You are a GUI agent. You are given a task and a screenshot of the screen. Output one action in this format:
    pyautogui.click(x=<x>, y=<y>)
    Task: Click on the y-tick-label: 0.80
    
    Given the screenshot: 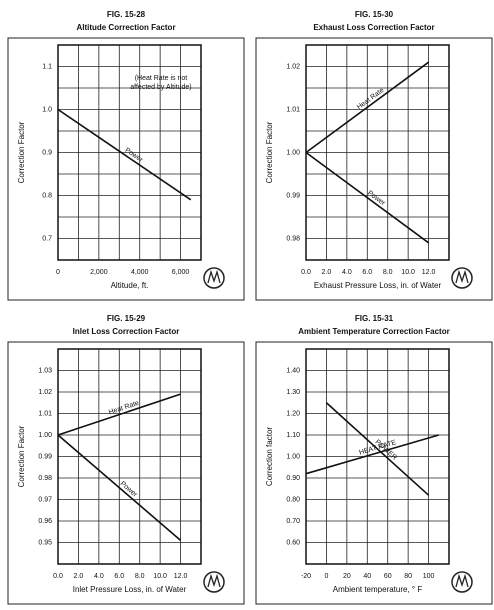 What is the action you would take?
    pyautogui.click(x=293, y=499)
    